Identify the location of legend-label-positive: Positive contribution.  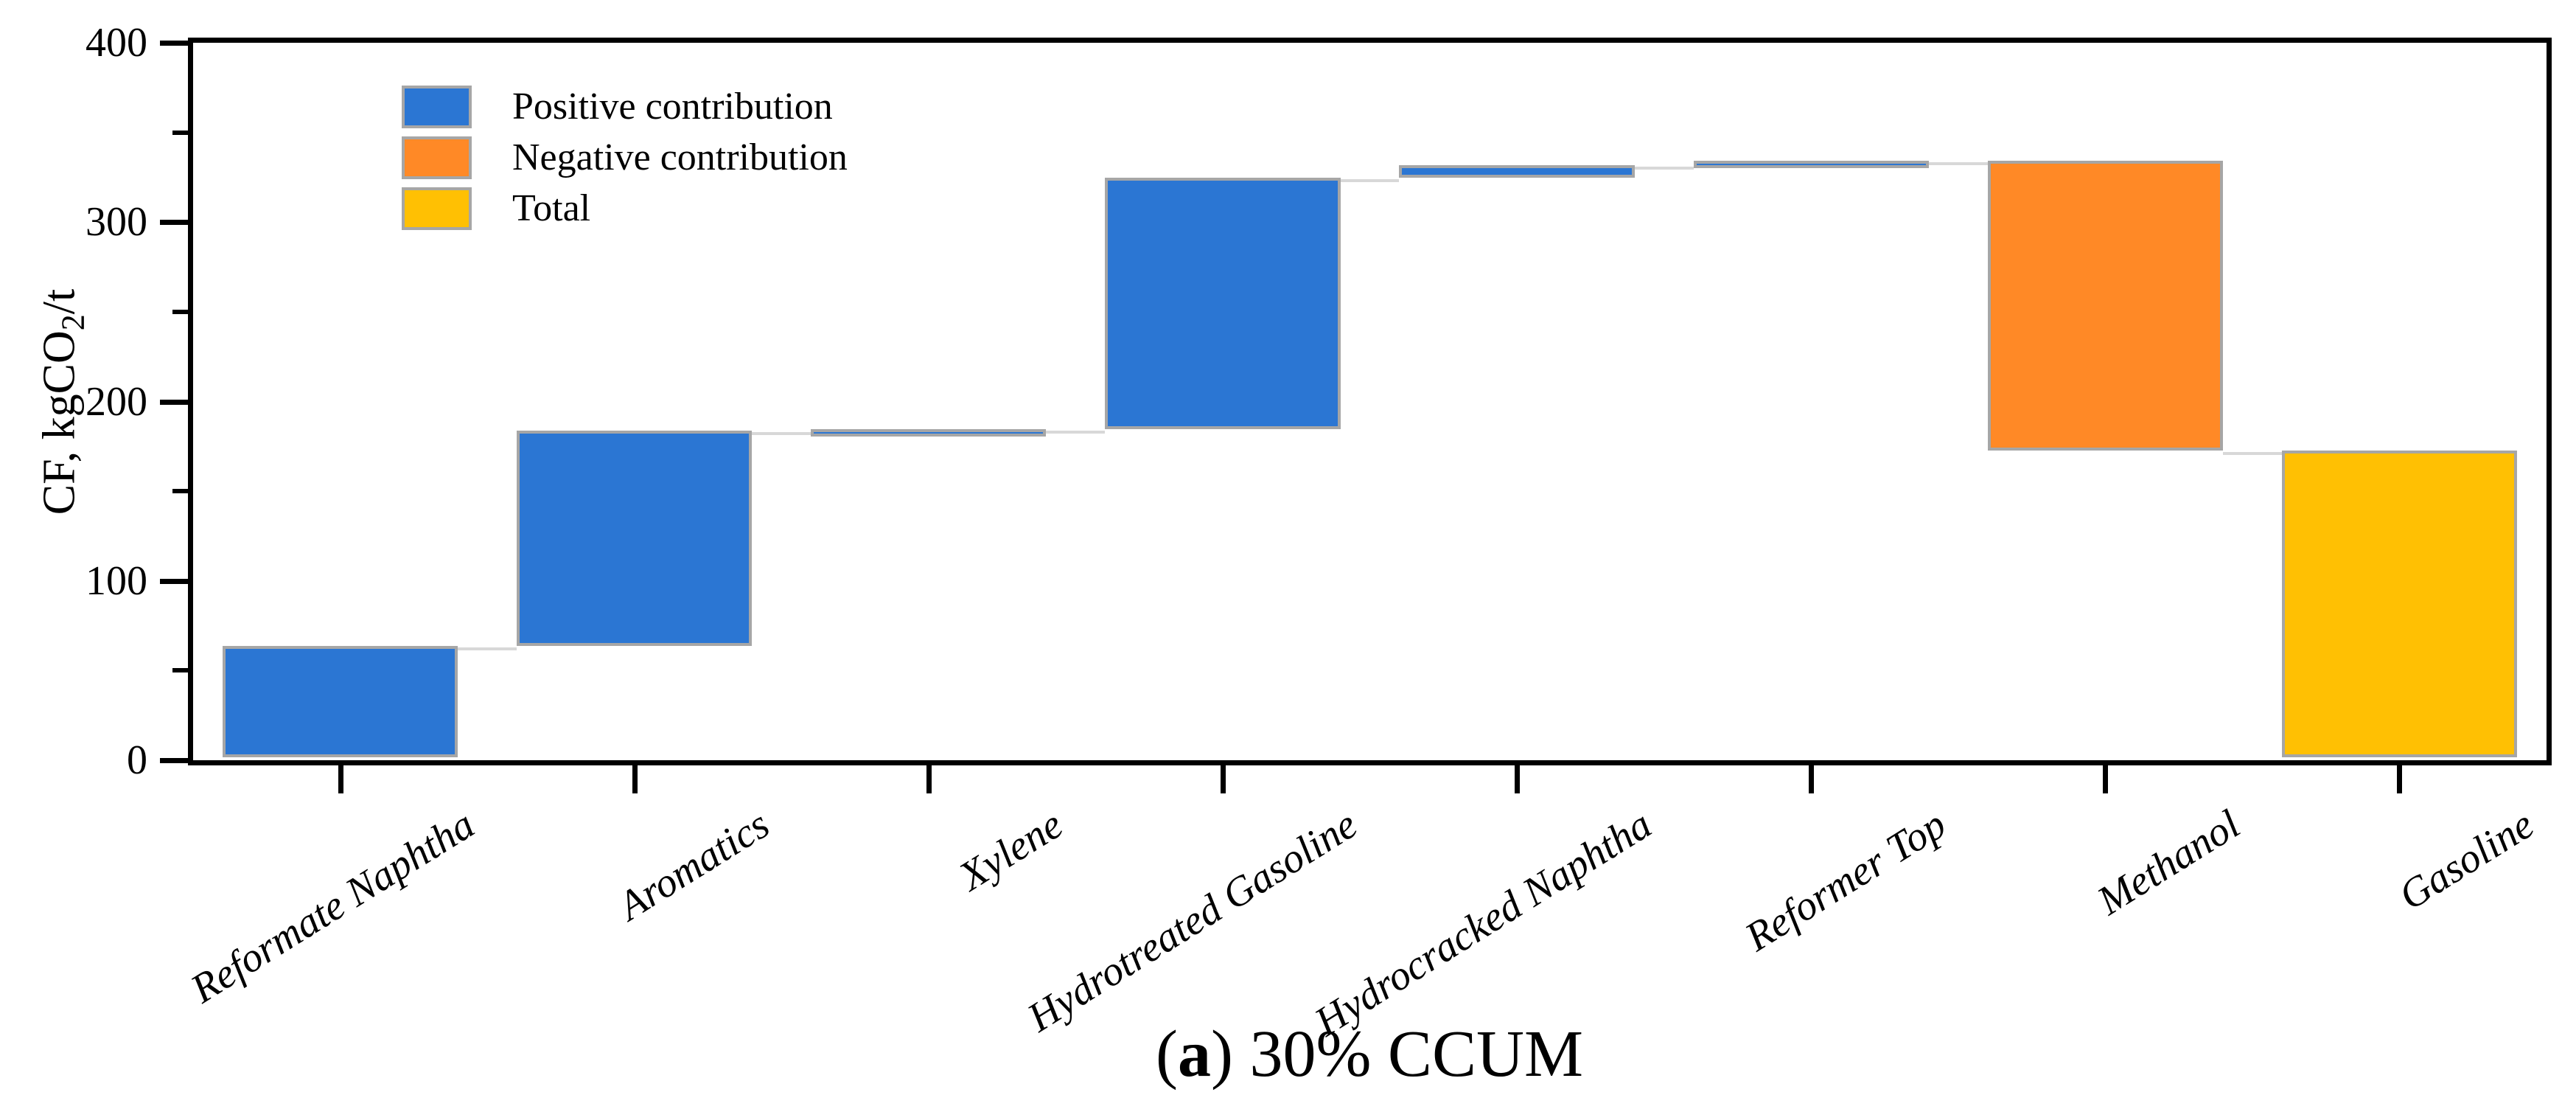
(672, 107).